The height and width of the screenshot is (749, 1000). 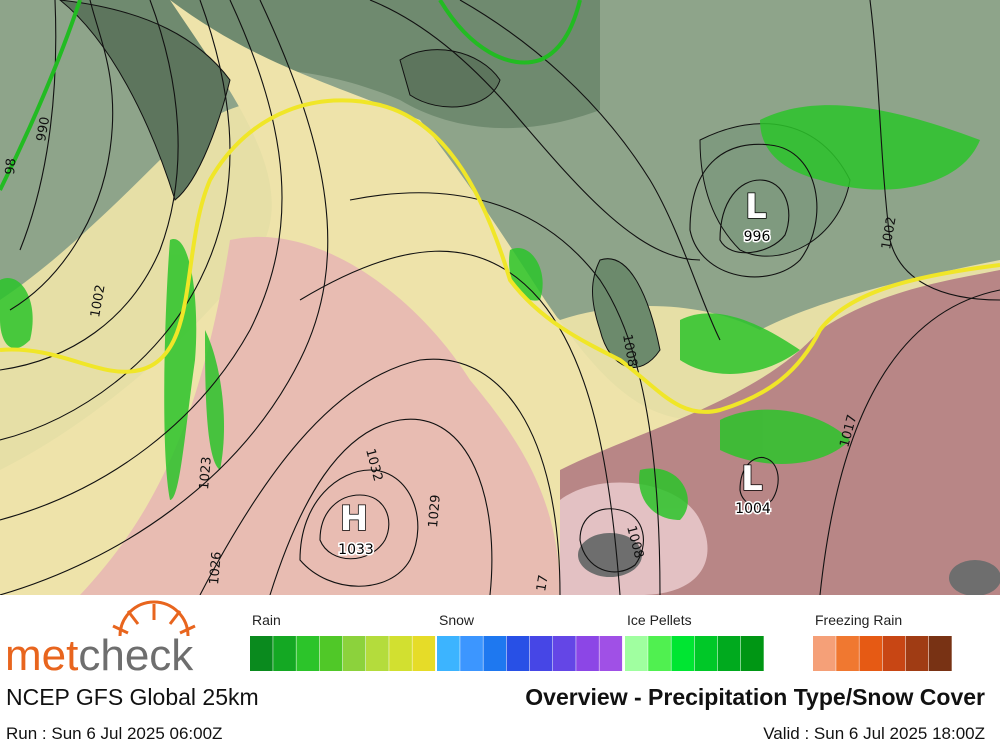 I want to click on logo-part: check, so click(x=136, y=655).